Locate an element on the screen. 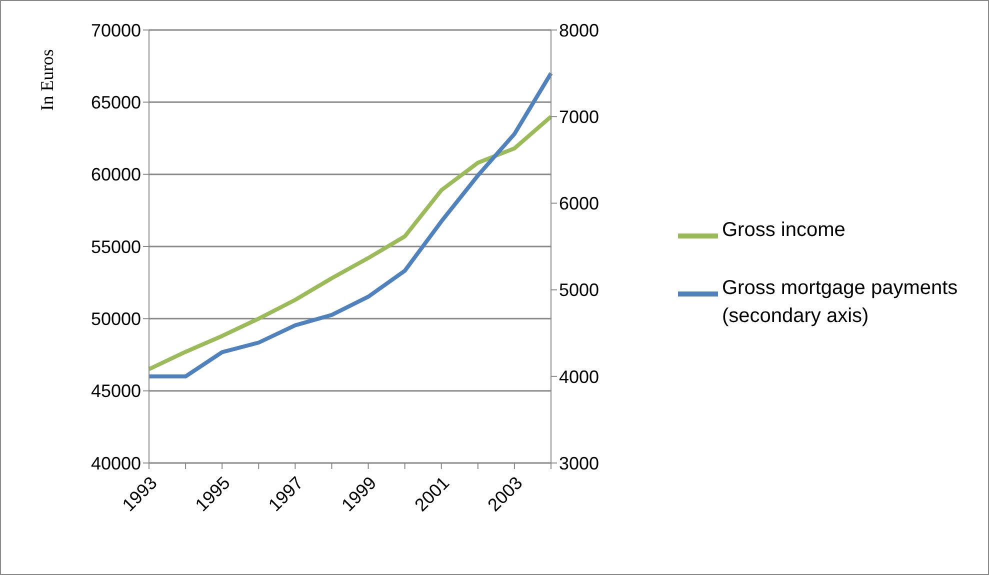 Image resolution: width=989 pixels, height=575 pixels. y2-tick-label: 7000 is located at coordinates (579, 116).